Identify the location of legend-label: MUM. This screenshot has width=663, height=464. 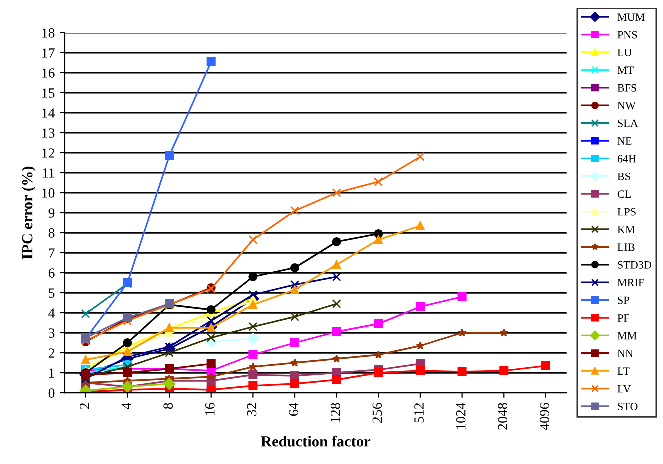
(631, 18).